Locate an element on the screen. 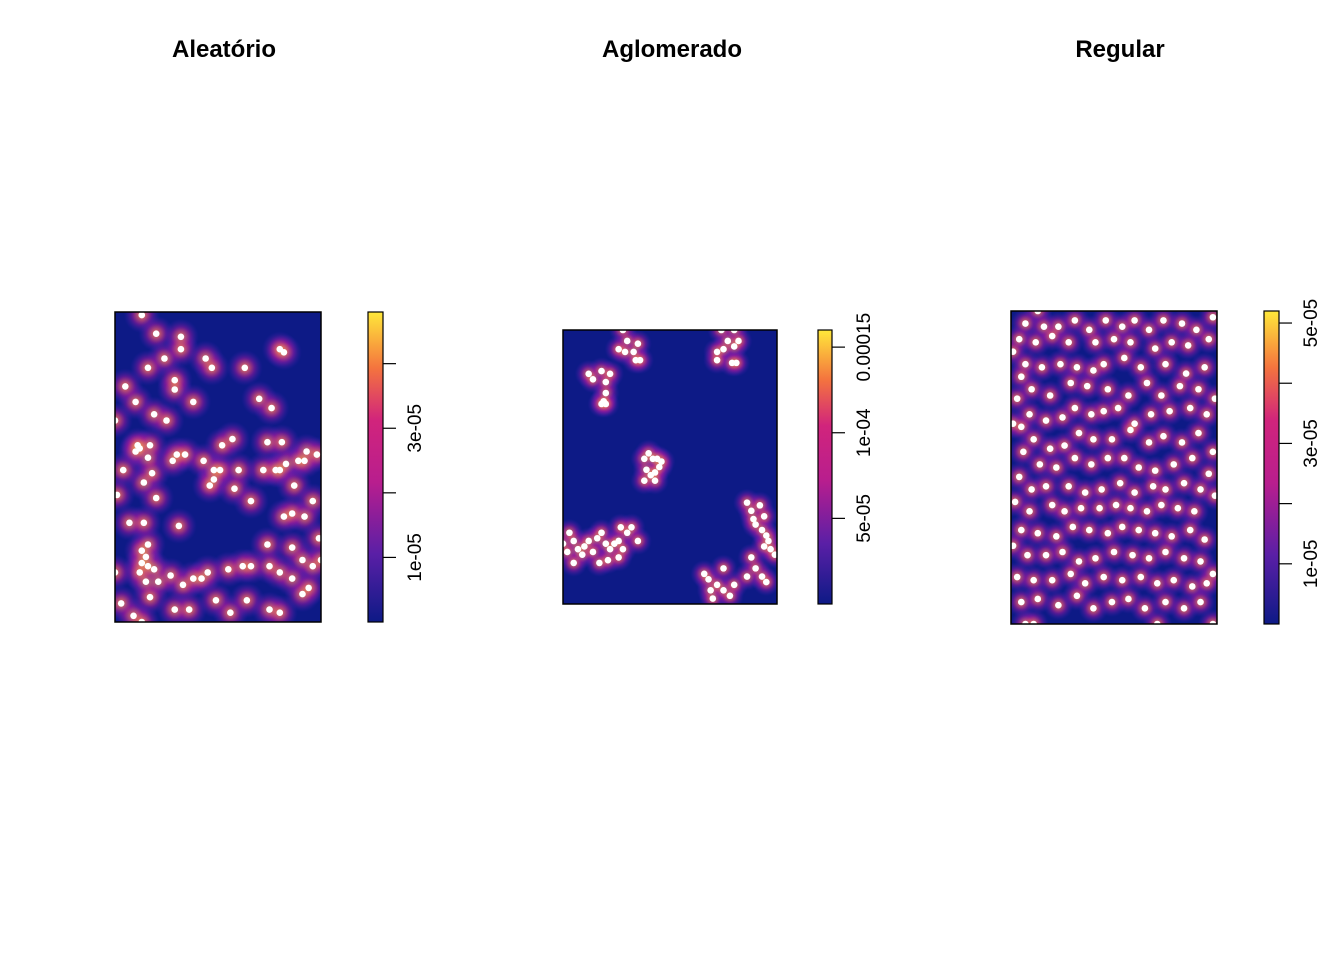 This screenshot has height=960, width=1344. chart-title: Aglomerado is located at coordinates (671, 49).